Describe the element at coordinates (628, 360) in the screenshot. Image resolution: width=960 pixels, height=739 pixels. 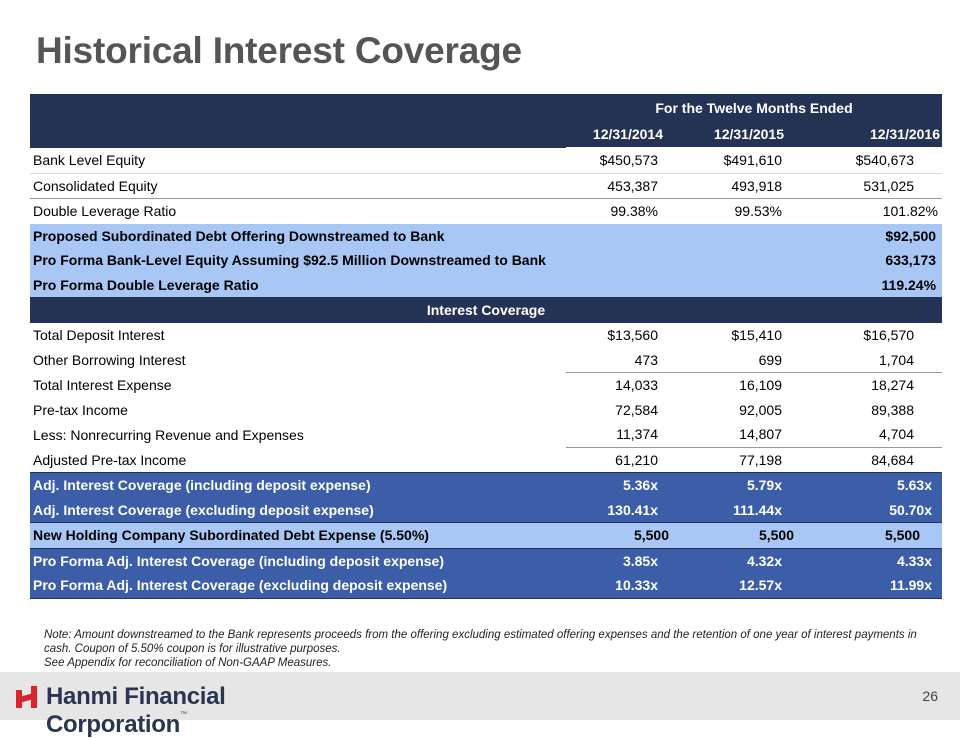
I see `cell-2014: 473` at that location.